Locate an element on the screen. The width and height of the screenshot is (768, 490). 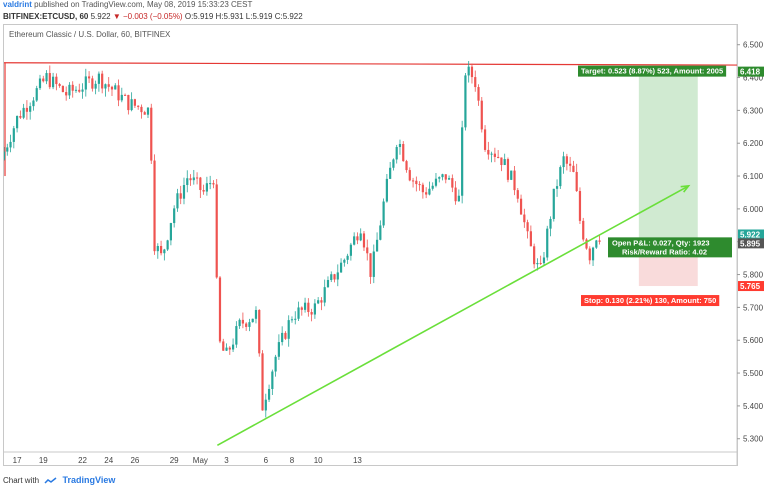
target-zone is located at coordinates (668, 157).